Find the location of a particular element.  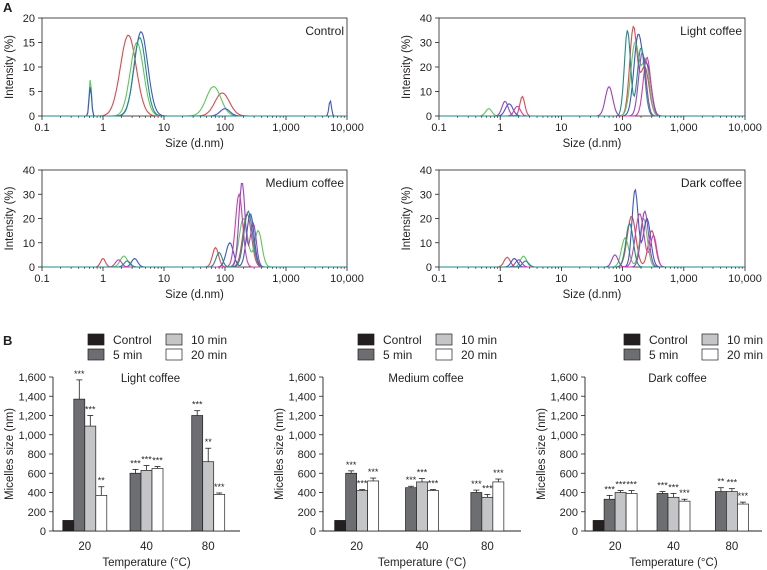

y-tick-label: 600 is located at coordinates (569, 474).